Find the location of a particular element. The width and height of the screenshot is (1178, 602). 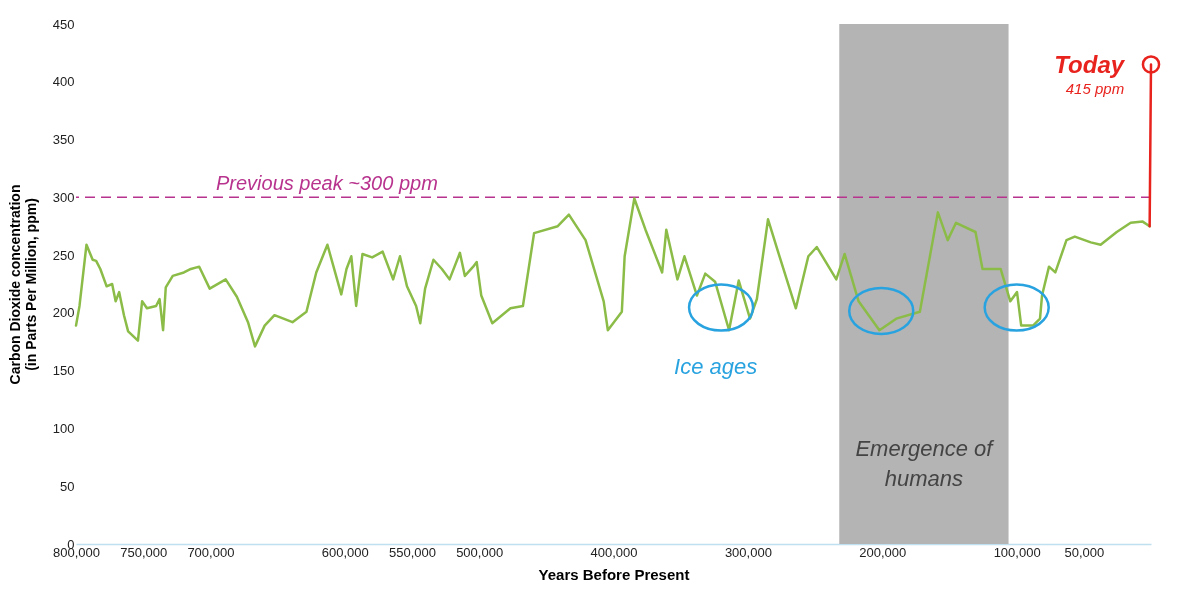

annotation: Today is located at coordinates (1090, 64).